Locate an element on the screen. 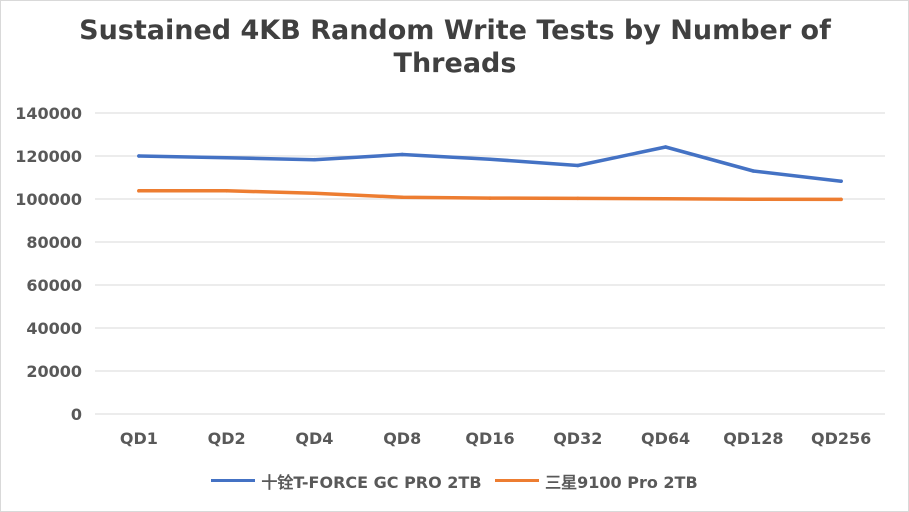 The height and width of the screenshot is (512, 909). legend-item-samsung: 三星9100 Pro 2TB is located at coordinates (596, 481).